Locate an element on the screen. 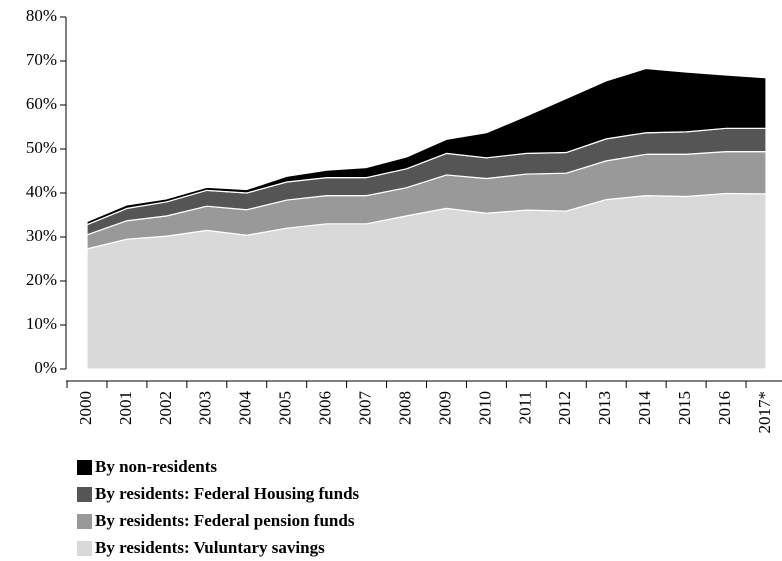  x-tick-label: 2010 is located at coordinates (484, 408).